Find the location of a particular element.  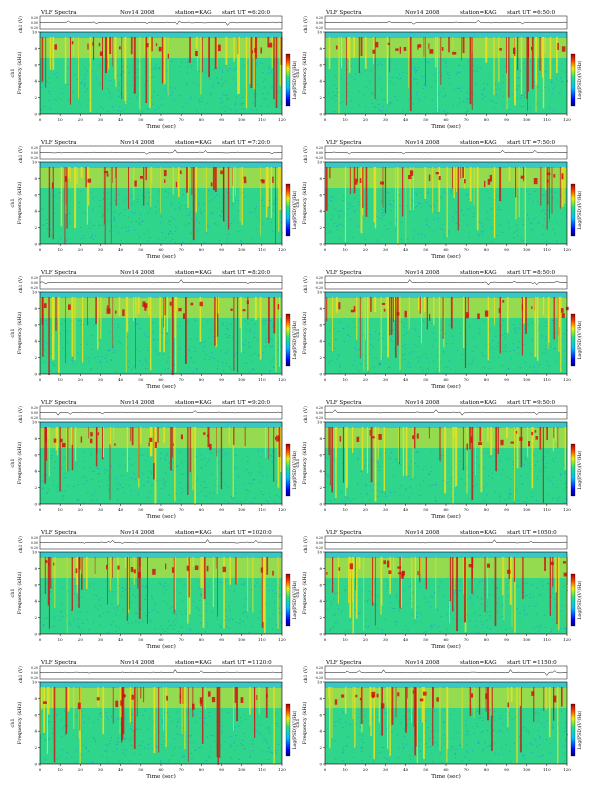

time-tick-label: 0 is located at coordinates (325, 639).